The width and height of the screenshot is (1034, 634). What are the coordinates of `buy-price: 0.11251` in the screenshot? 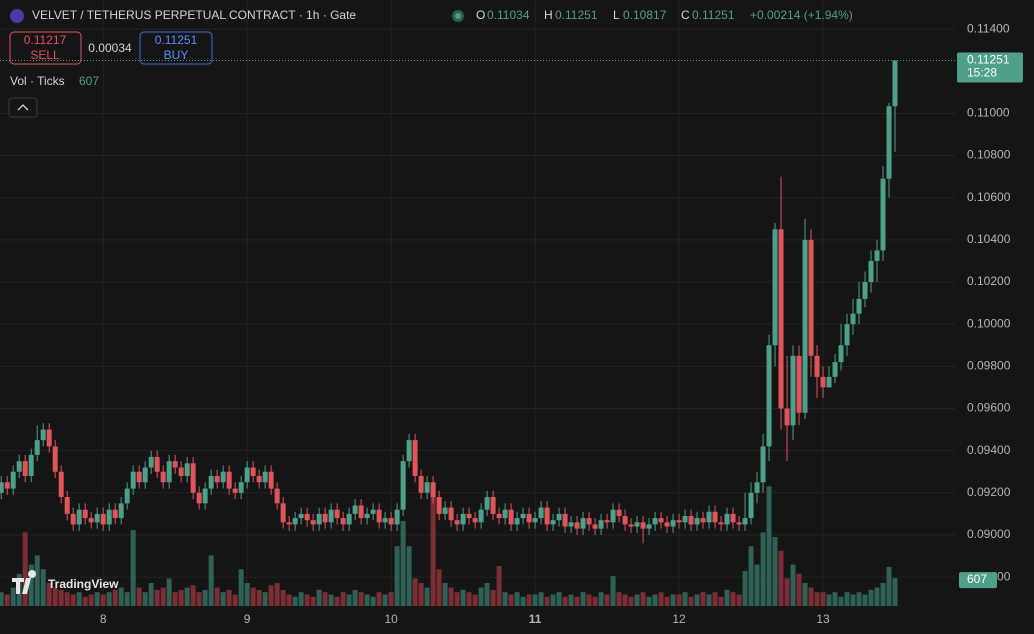 It's located at (176, 40).